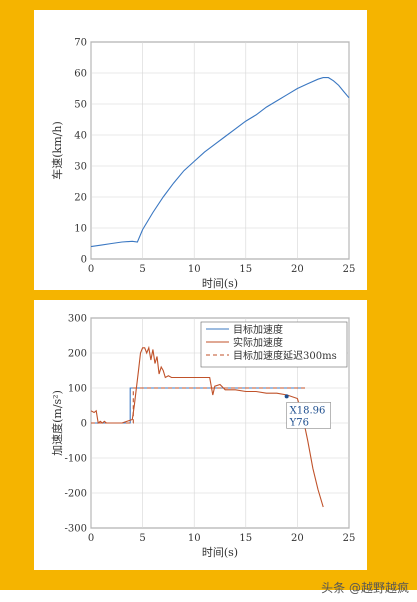 The height and width of the screenshot is (602, 417). I want to click on y-tick-label: 60, so click(80, 74).